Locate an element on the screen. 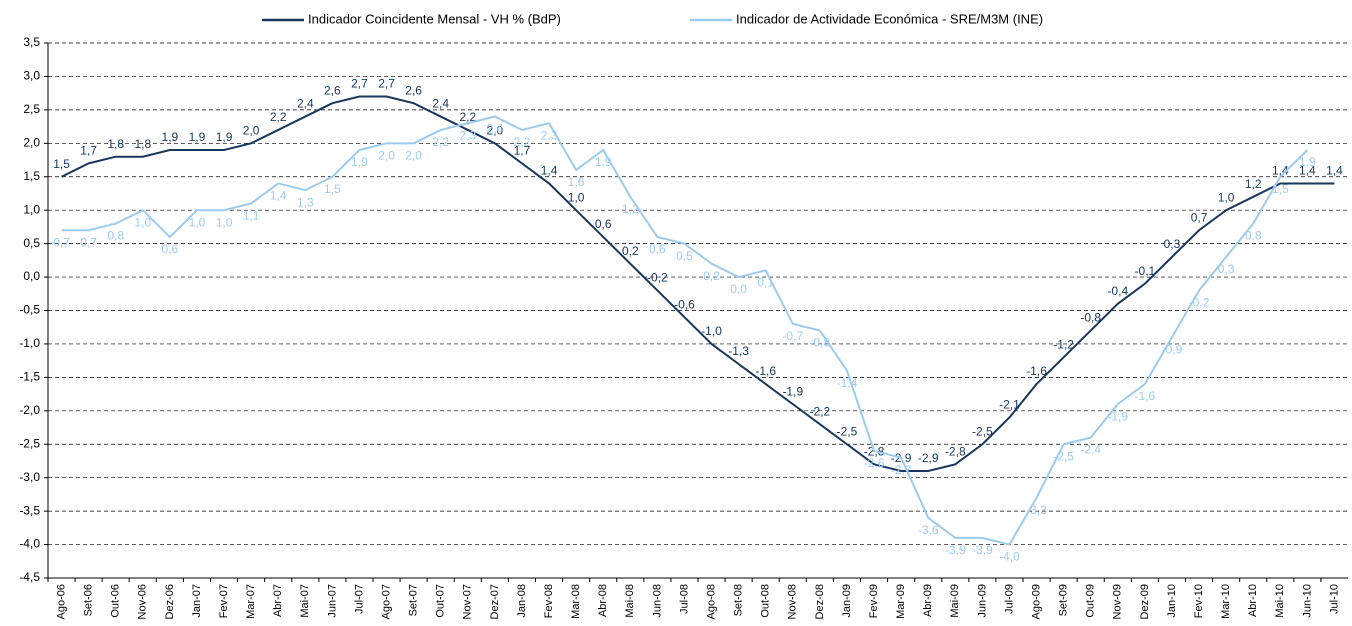  data-label: 1,4 is located at coordinates (1334, 171).